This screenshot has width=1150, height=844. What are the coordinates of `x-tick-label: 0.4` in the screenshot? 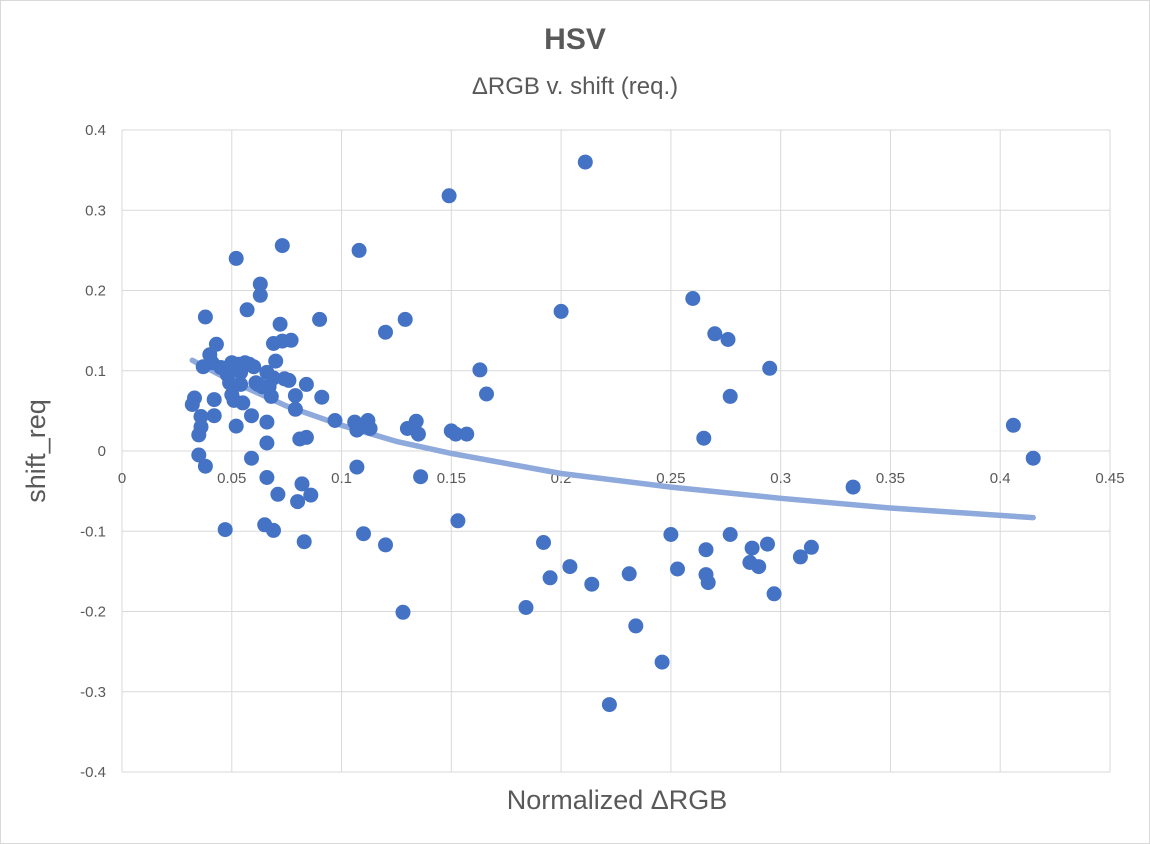 It's located at (1000, 478).